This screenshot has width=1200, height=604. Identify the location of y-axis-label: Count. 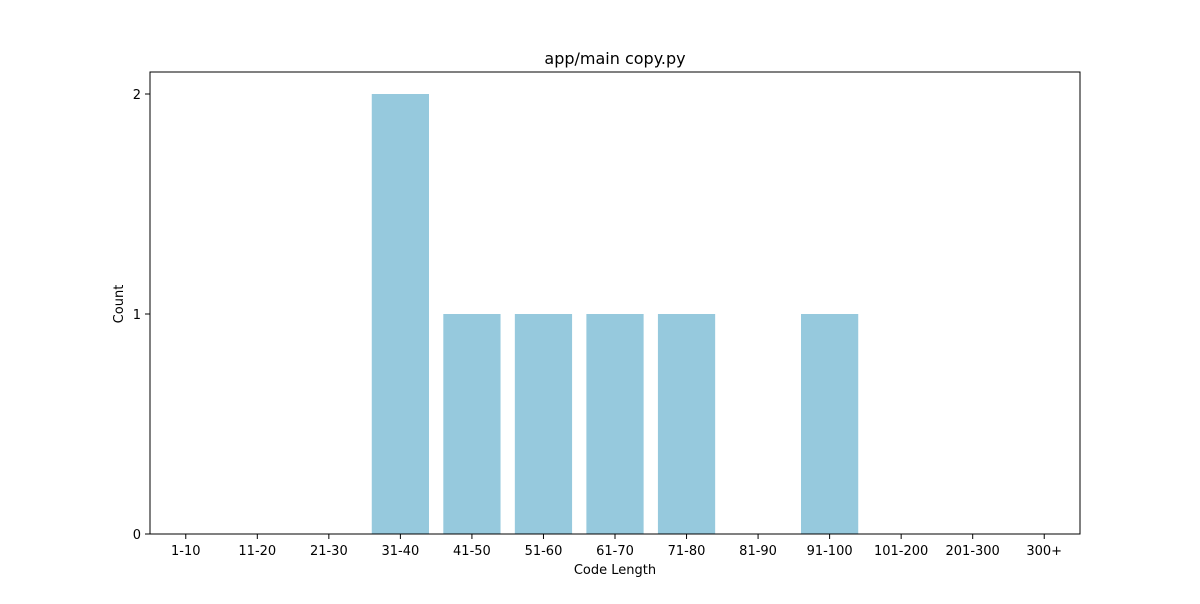
(119, 304).